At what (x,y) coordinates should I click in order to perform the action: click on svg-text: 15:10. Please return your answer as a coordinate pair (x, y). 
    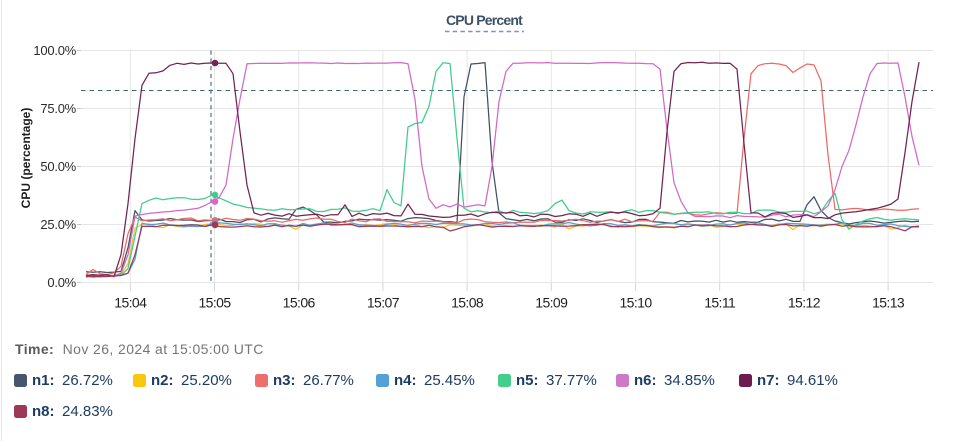
    Looking at the image, I should click on (635, 303).